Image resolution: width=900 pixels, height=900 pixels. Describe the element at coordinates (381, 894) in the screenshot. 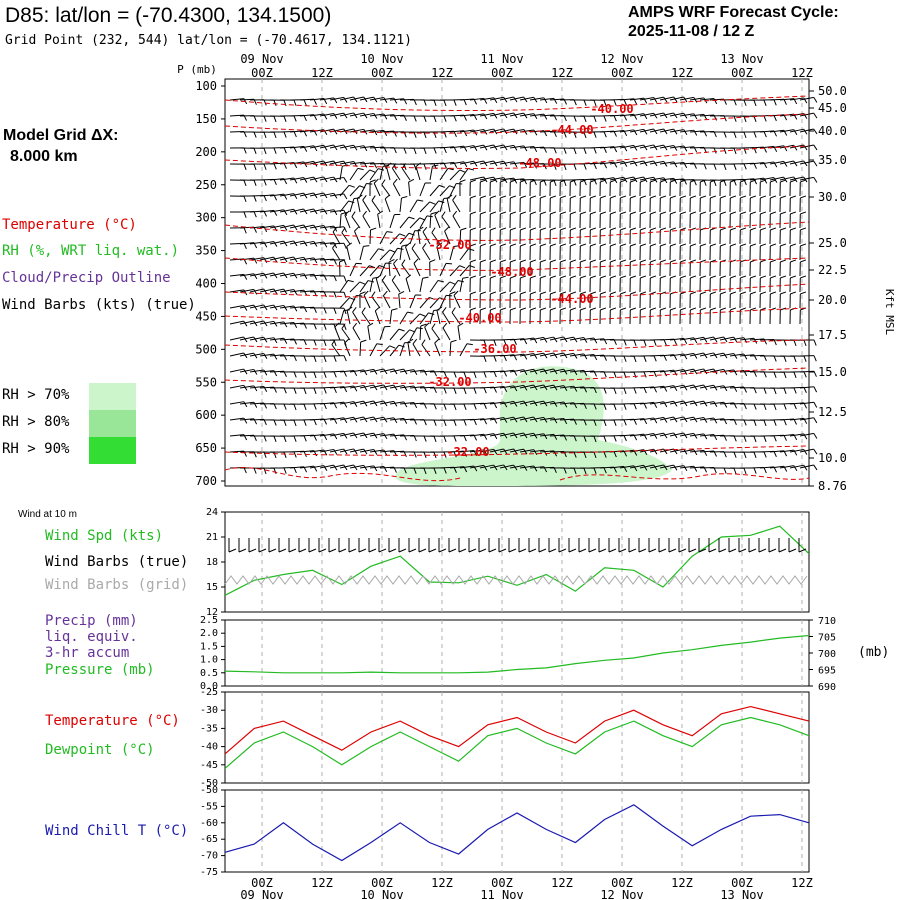

I see `bottom-day-label: 10 Nov` at that location.